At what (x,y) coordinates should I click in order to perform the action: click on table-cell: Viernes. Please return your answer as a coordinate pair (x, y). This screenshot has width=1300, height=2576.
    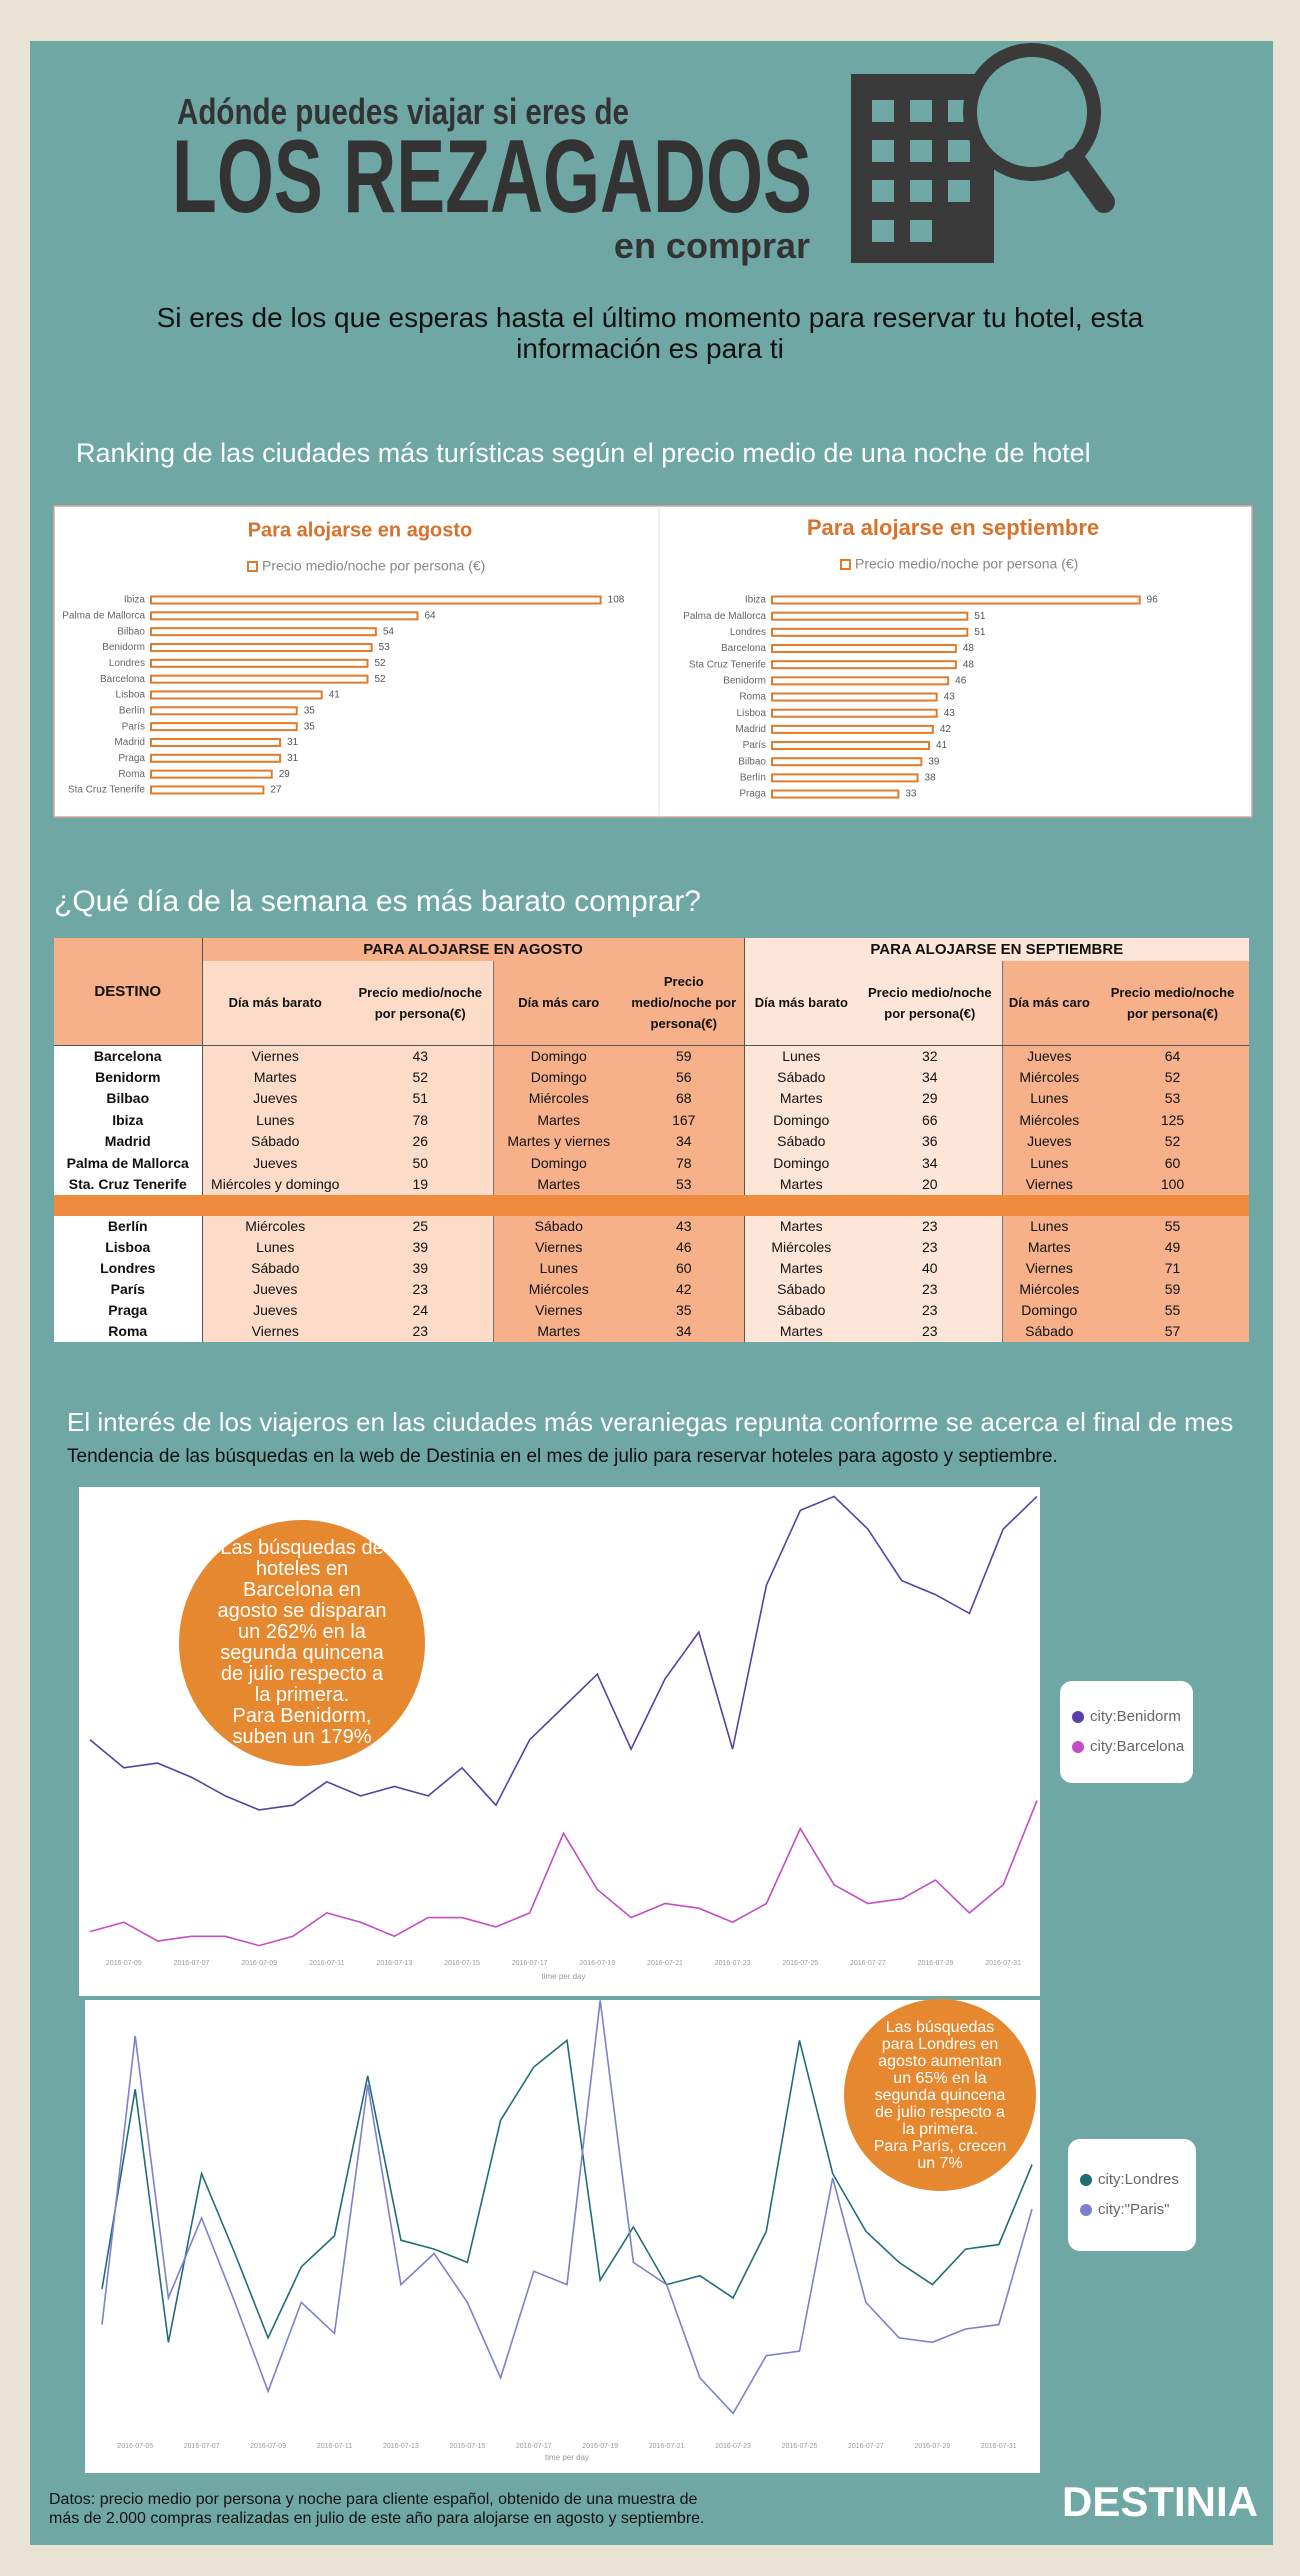
    Looking at the image, I should click on (1049, 1268).